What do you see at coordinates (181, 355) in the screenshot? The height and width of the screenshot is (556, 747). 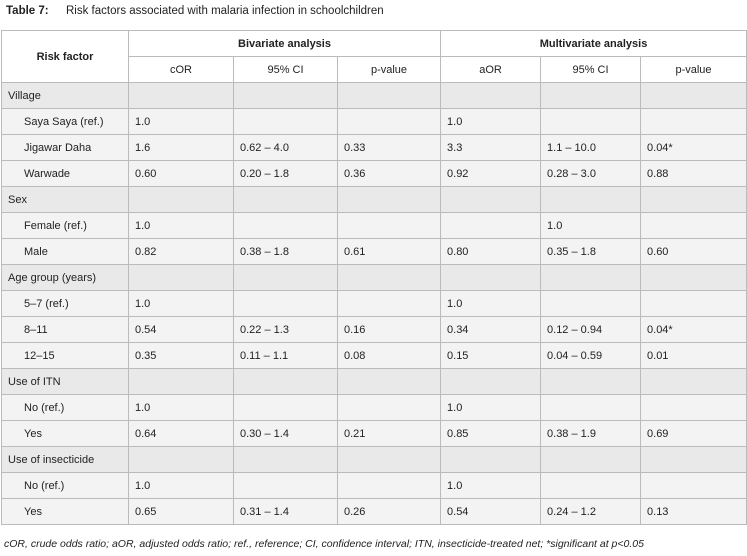 I see `cell: 0.35` at bounding box center [181, 355].